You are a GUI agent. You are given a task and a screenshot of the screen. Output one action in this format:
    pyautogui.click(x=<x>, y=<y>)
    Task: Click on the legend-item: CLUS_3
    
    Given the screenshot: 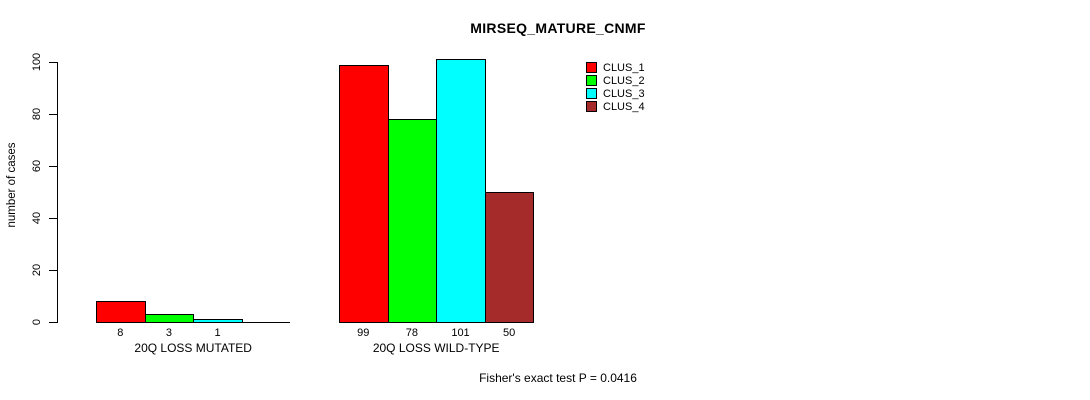 What is the action you would take?
    pyautogui.click(x=615, y=93)
    